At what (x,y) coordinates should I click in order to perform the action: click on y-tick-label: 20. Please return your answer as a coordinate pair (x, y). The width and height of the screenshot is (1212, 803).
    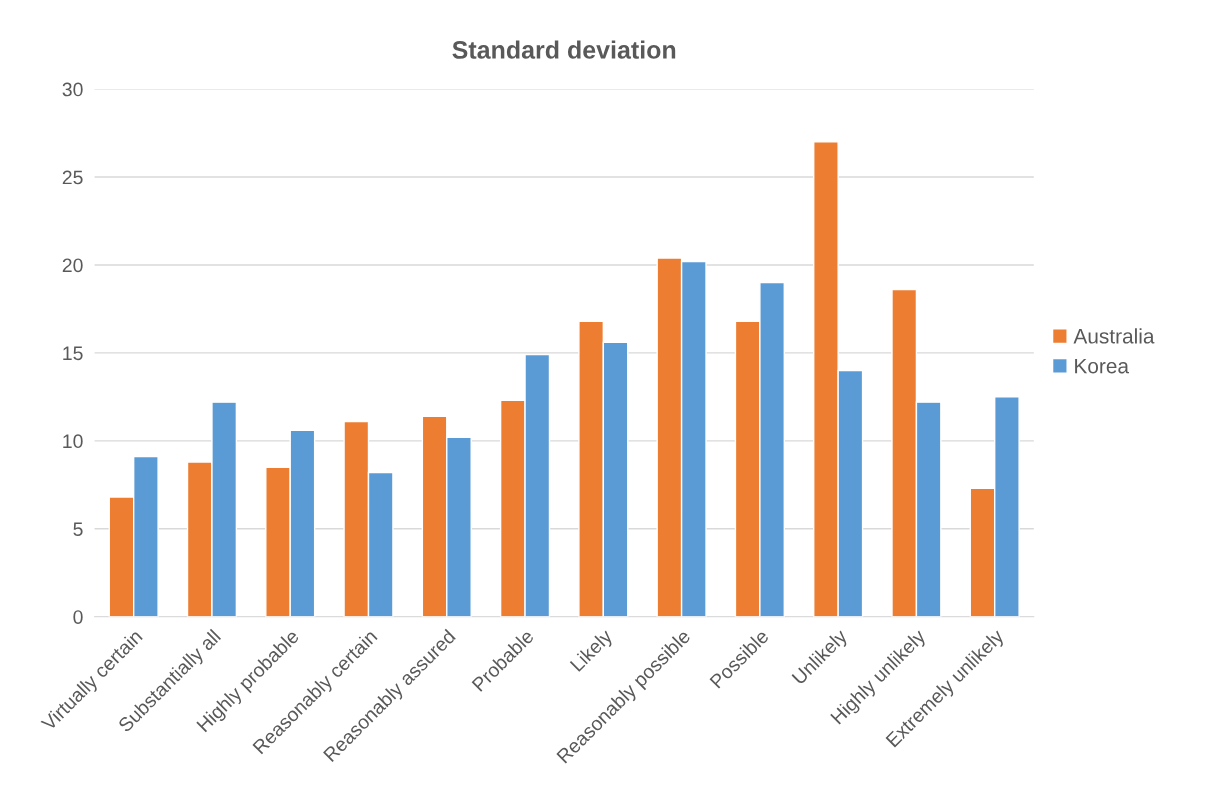
    Looking at the image, I should click on (72, 265).